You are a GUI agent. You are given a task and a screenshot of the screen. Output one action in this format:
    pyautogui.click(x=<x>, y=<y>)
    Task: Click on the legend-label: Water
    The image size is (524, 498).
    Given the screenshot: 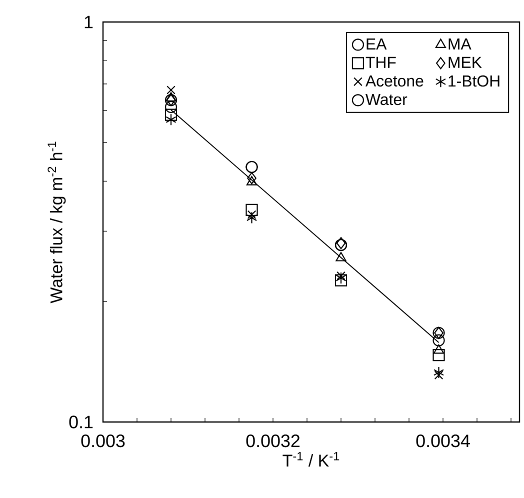 What is the action you would take?
    pyautogui.click(x=387, y=100)
    